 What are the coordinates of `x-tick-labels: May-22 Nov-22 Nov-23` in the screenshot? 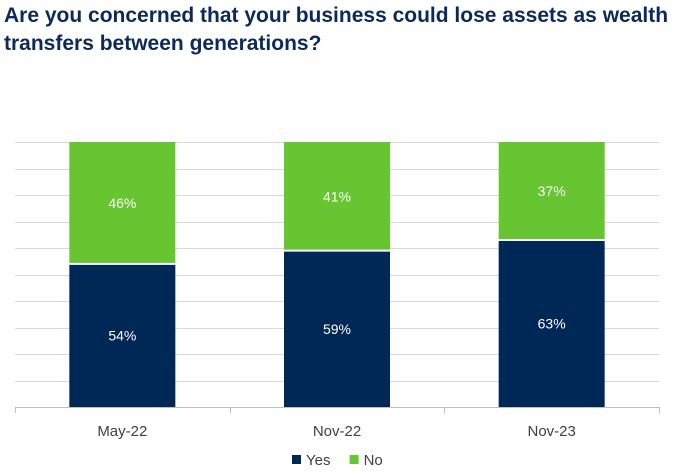 It's located at (336, 431).